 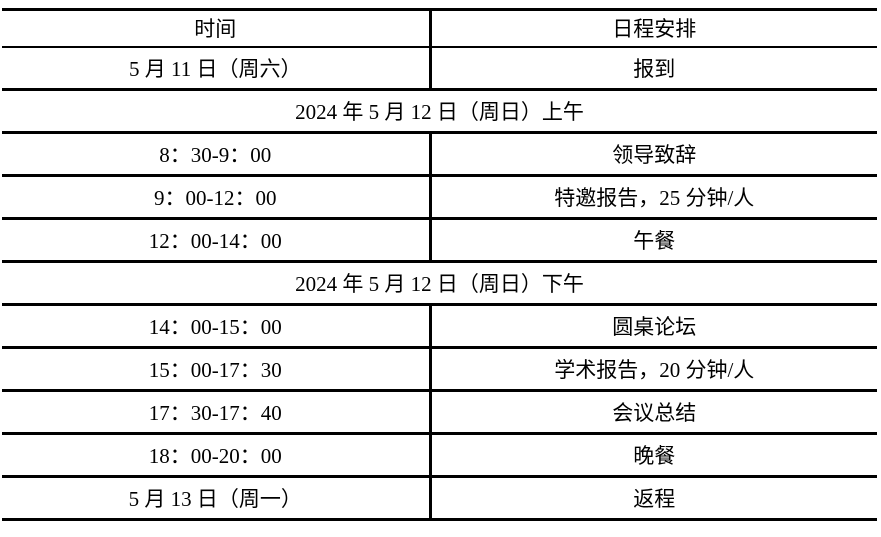 I want to click on section-row-afternoon: 2024 年 5 月 12 日（周日）下午, so click(x=439, y=283).